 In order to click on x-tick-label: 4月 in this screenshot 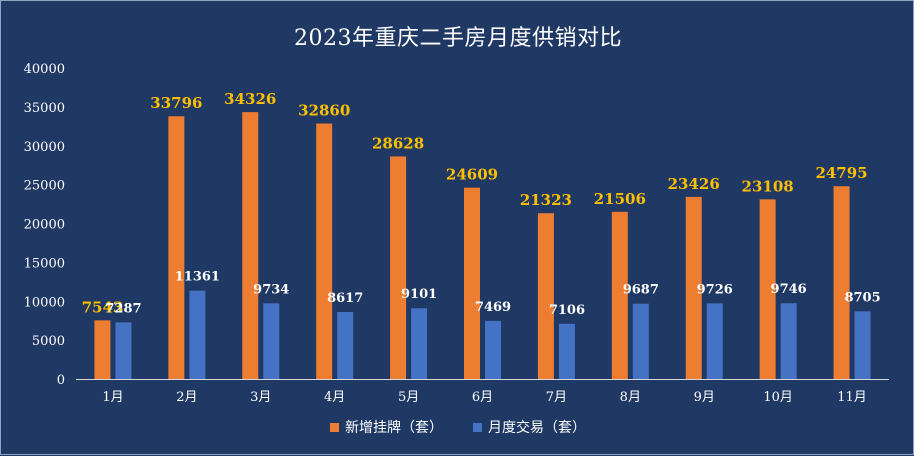, I will do `click(334, 397)`.